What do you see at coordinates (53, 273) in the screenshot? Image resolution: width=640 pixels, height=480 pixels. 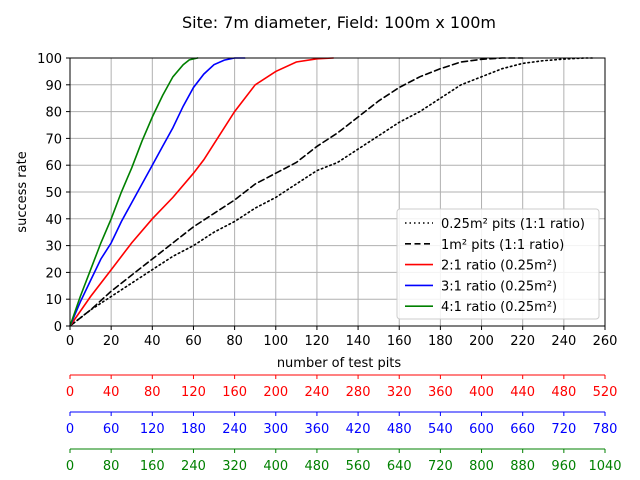 I see `y-tick-label: 20` at bounding box center [53, 273].